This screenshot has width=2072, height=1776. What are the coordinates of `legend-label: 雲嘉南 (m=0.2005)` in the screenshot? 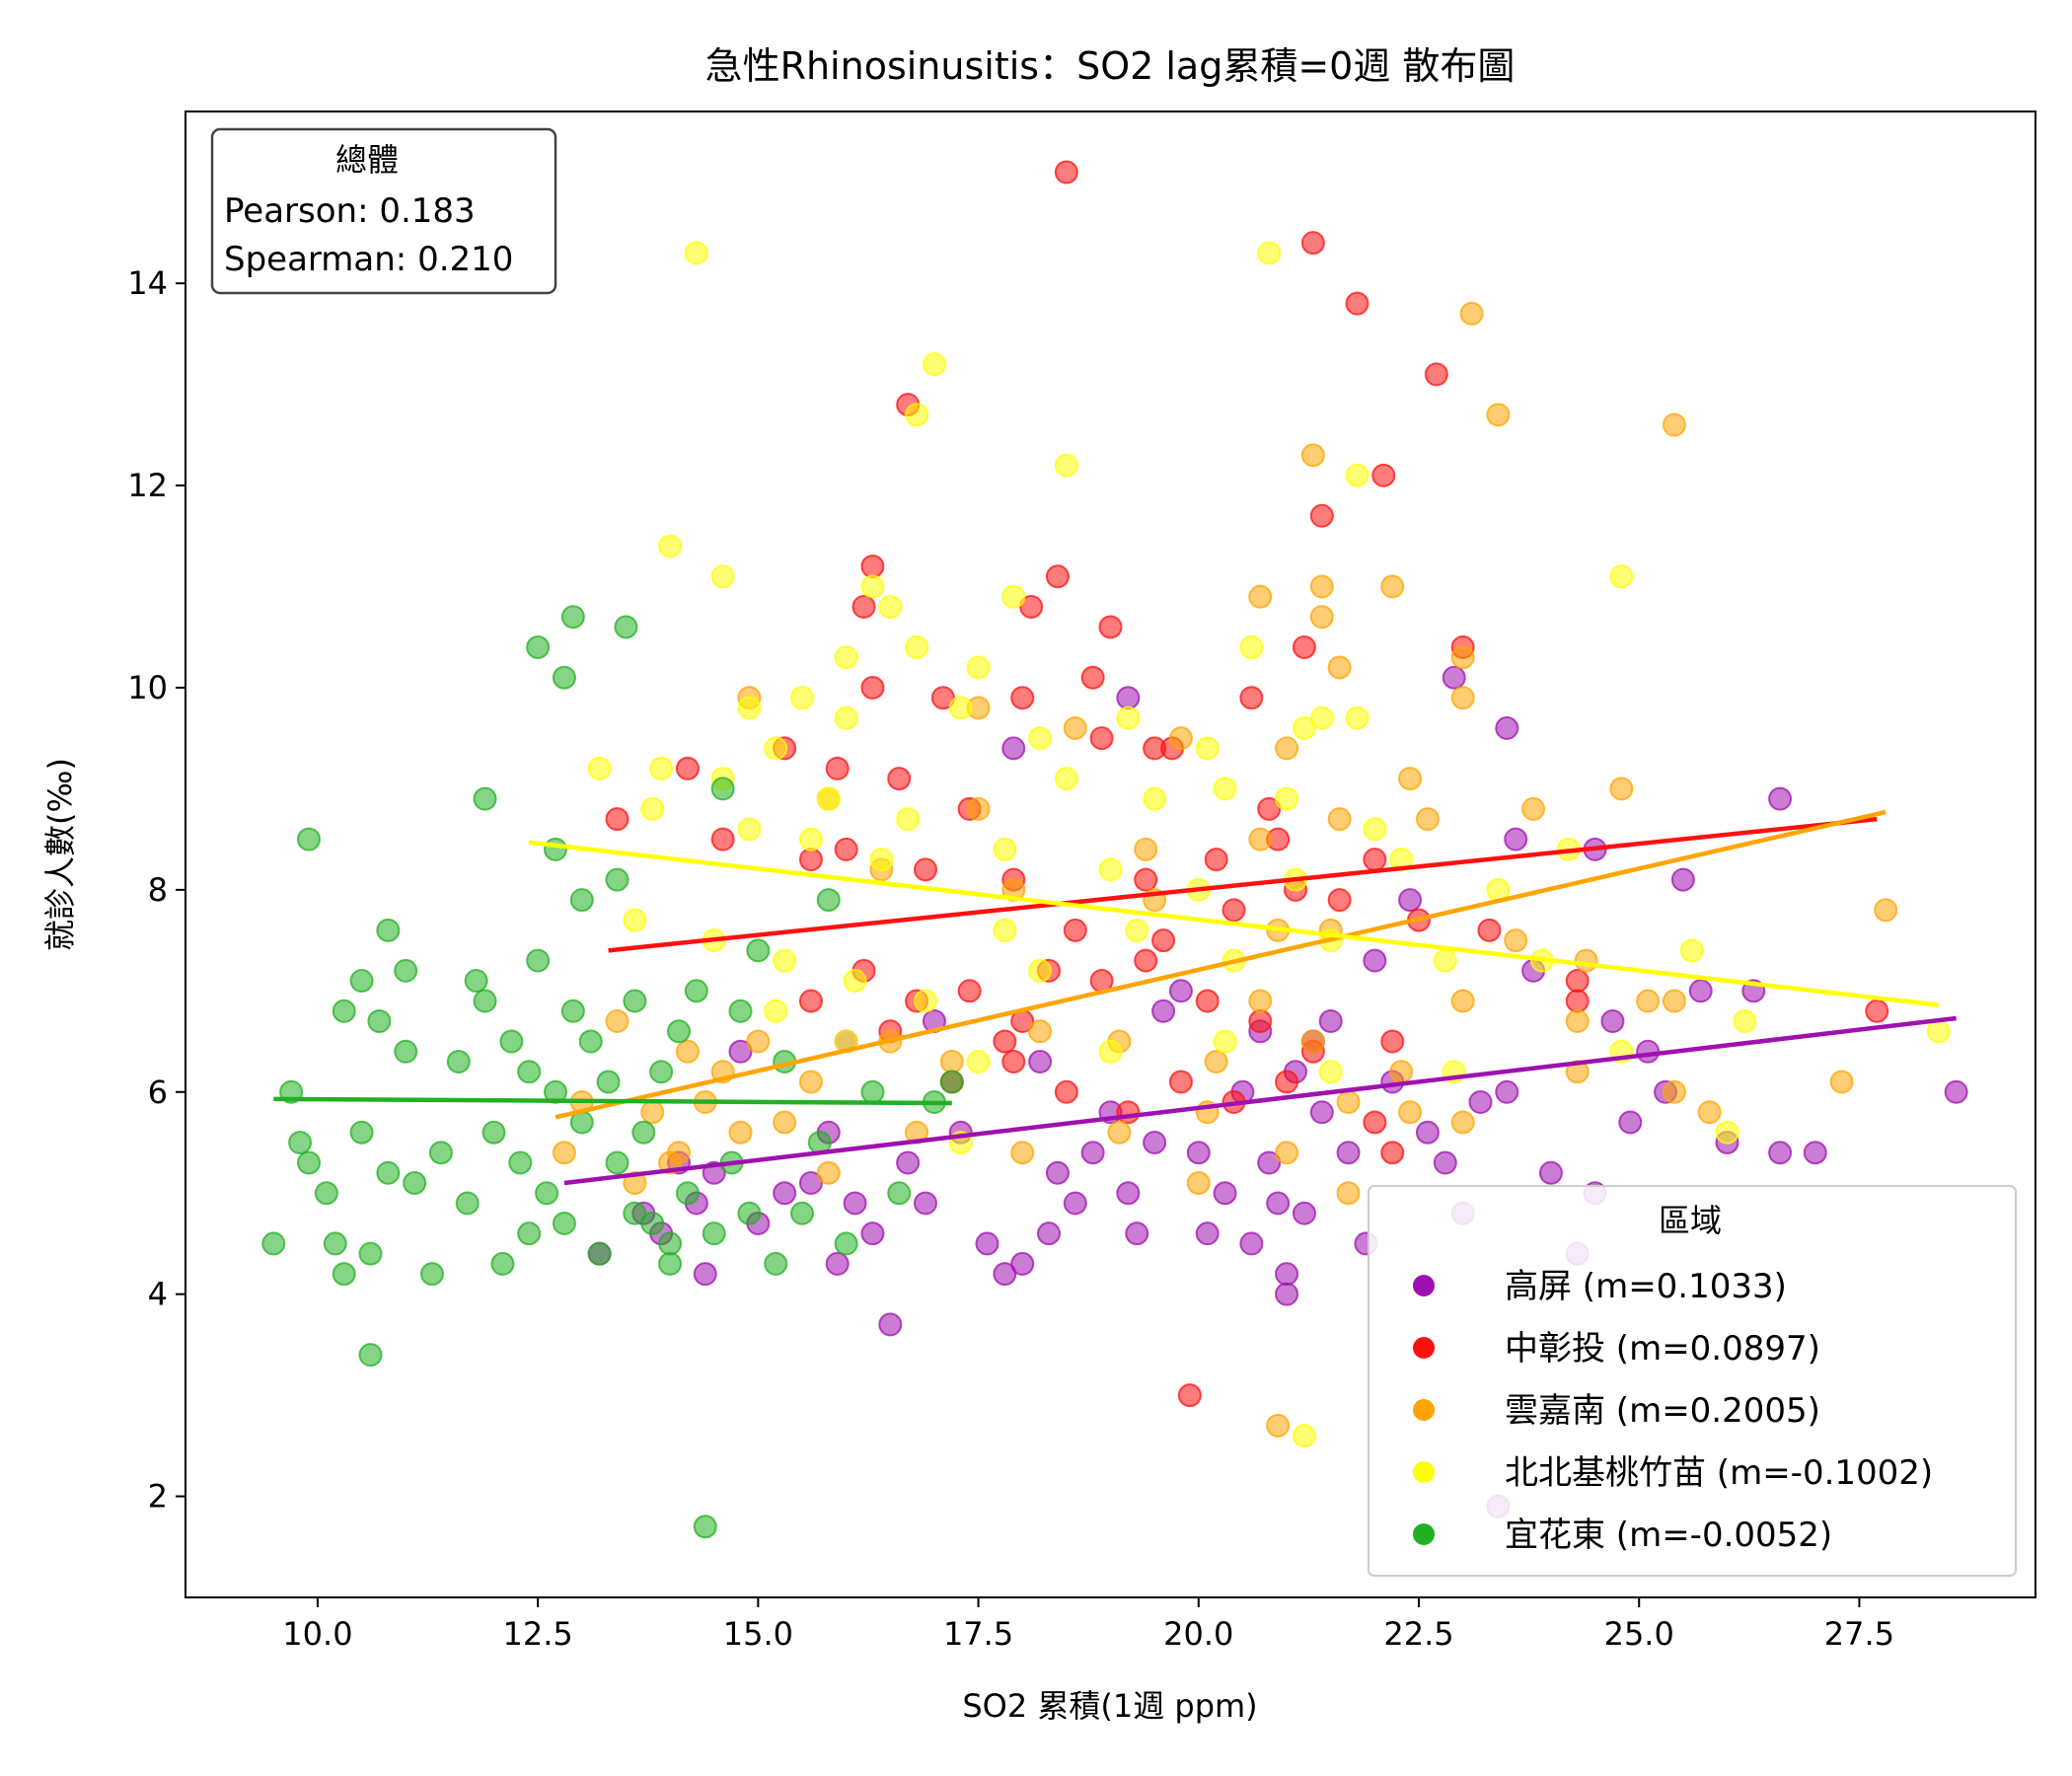 It's located at (1662, 1411).